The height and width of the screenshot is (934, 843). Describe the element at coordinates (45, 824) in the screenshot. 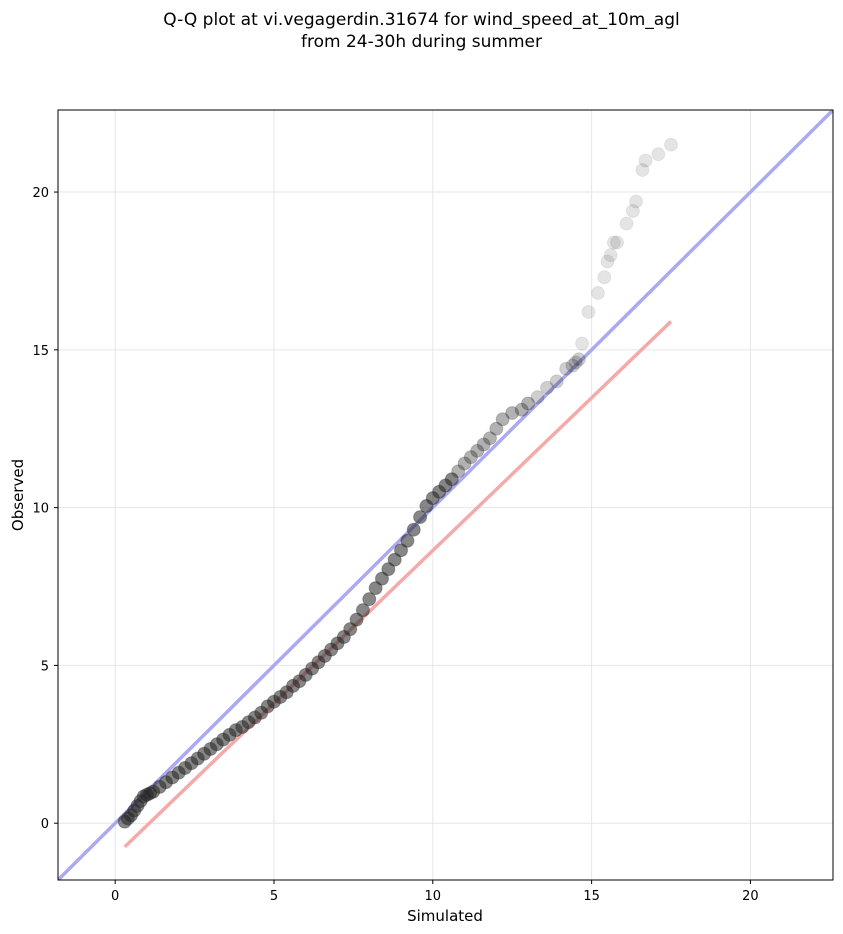

I see `y-tick-label-0: 0` at that location.